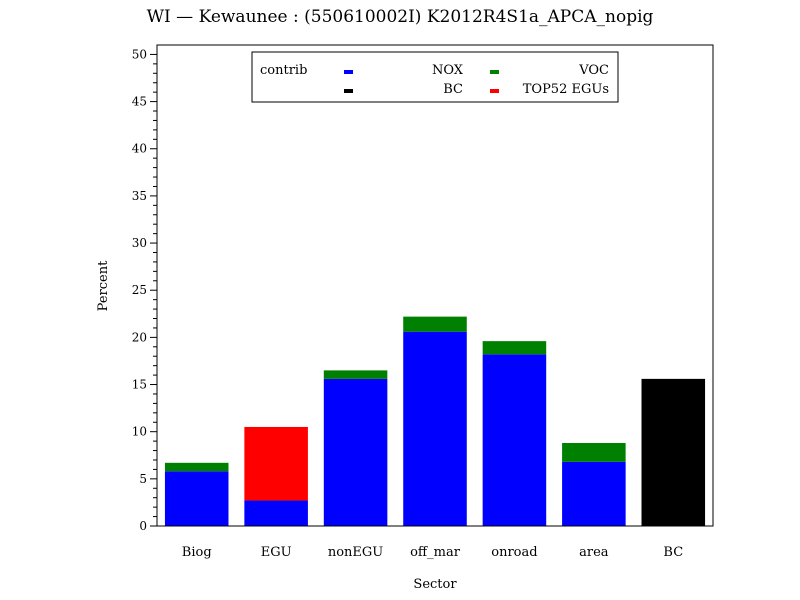 This screenshot has width=800, height=600. Describe the element at coordinates (514, 348) in the screenshot. I see `bar-onroad-VOC` at that location.